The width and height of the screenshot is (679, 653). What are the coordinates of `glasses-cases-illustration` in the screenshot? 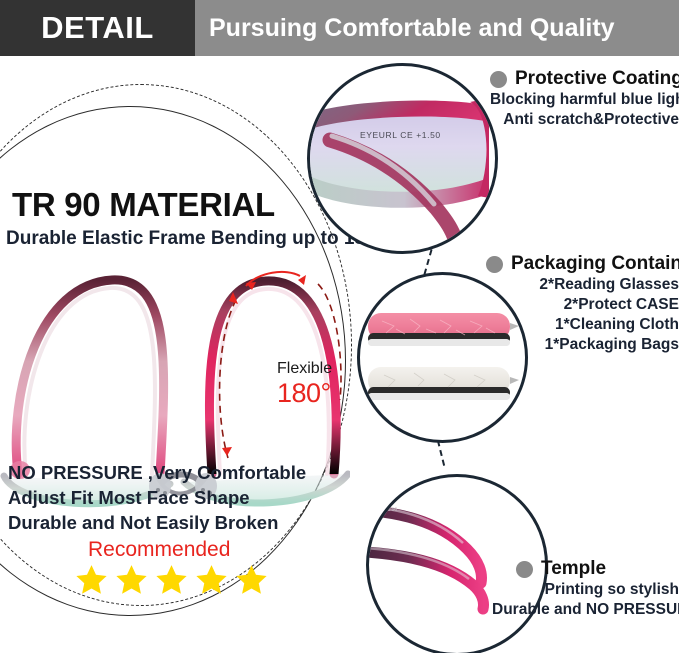 It's located at (443, 356).